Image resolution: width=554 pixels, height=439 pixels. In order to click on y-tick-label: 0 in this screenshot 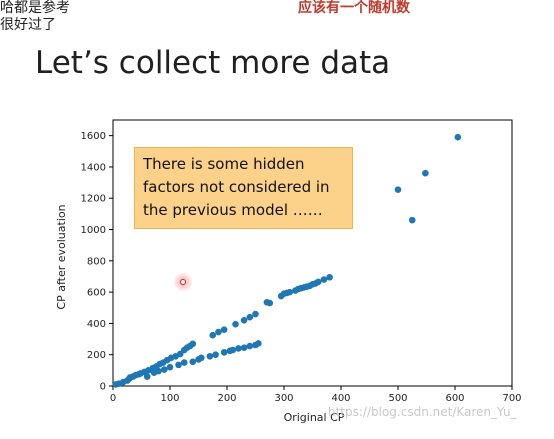, I will do `click(103, 387)`.